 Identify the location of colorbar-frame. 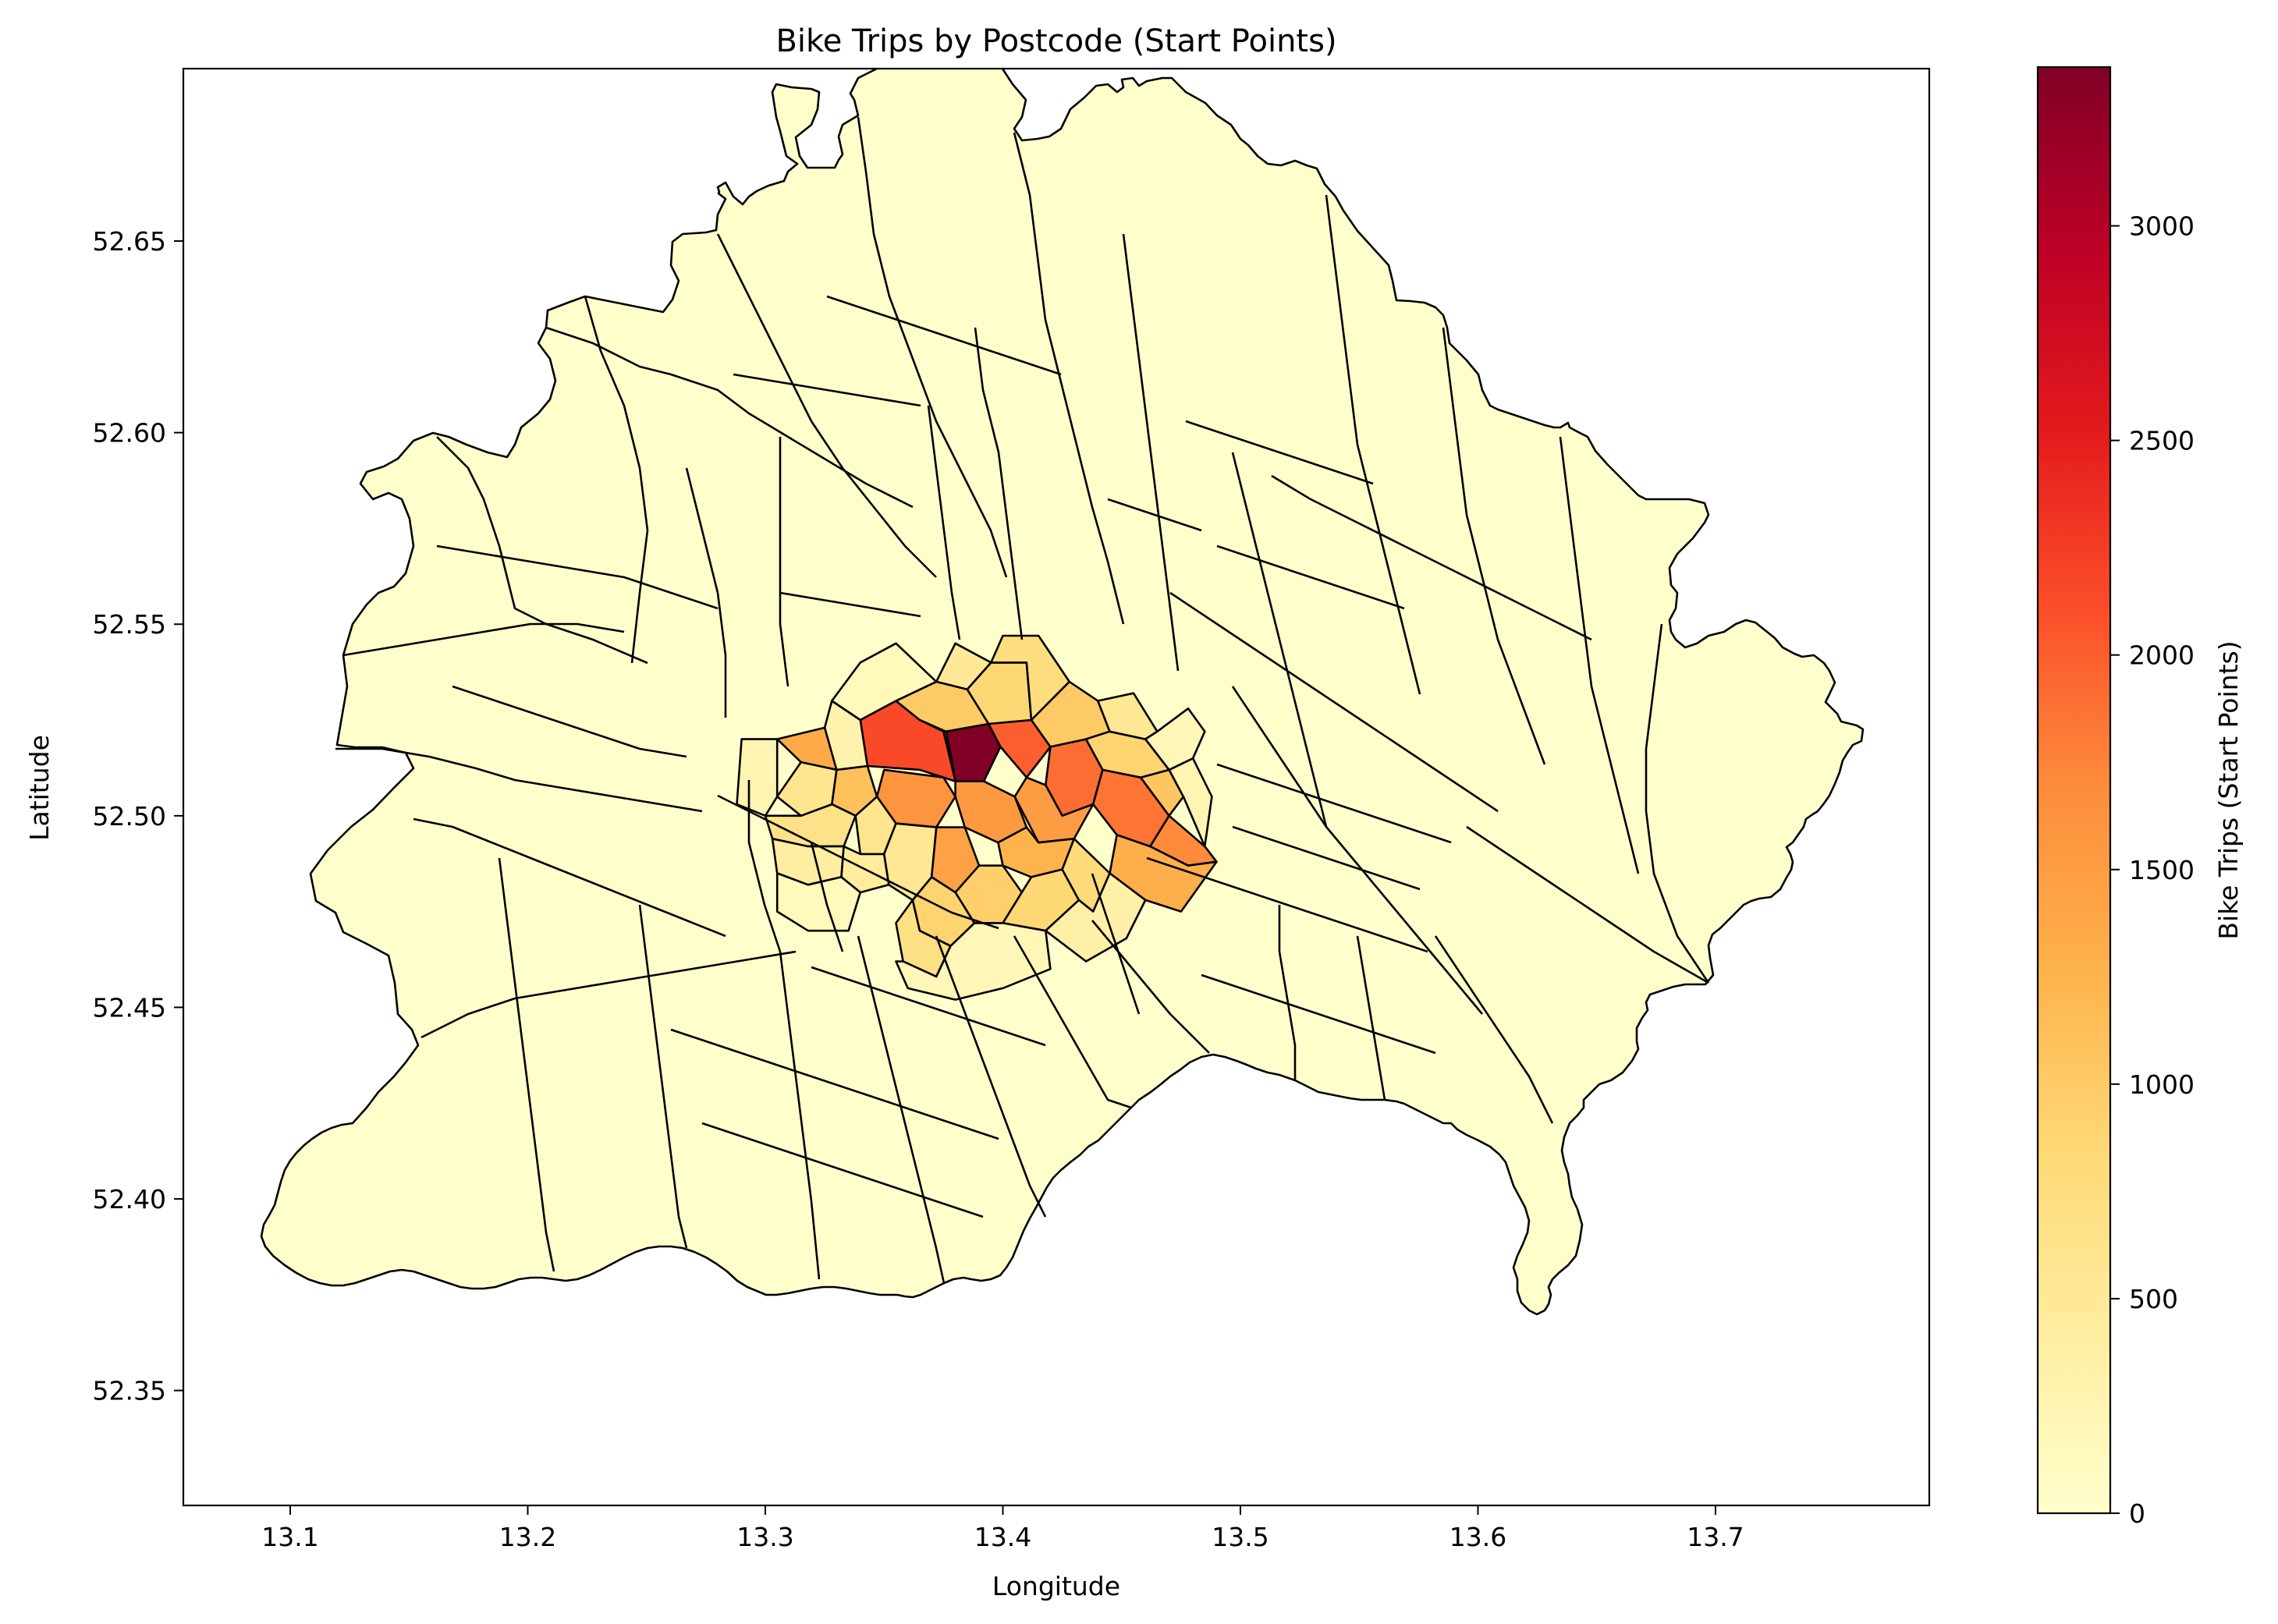
(2074, 790).